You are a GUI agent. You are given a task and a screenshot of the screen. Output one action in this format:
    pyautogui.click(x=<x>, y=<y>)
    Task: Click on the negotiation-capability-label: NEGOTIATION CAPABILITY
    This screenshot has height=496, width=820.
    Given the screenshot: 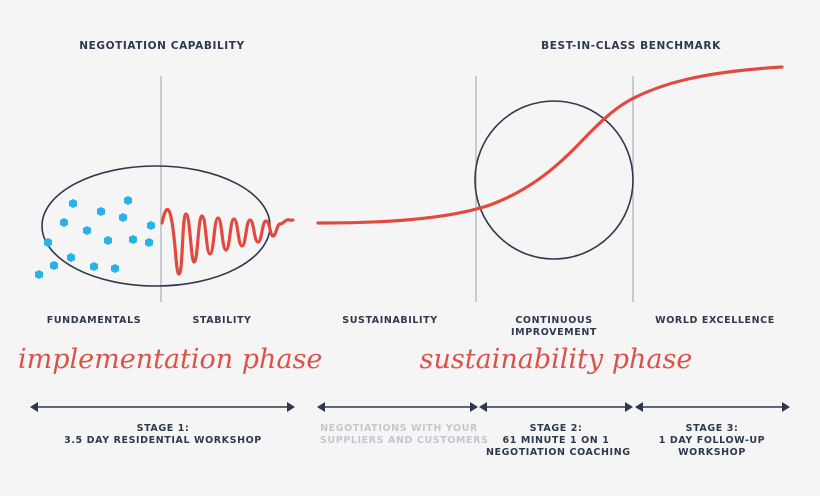 What is the action you would take?
    pyautogui.click(x=162, y=46)
    